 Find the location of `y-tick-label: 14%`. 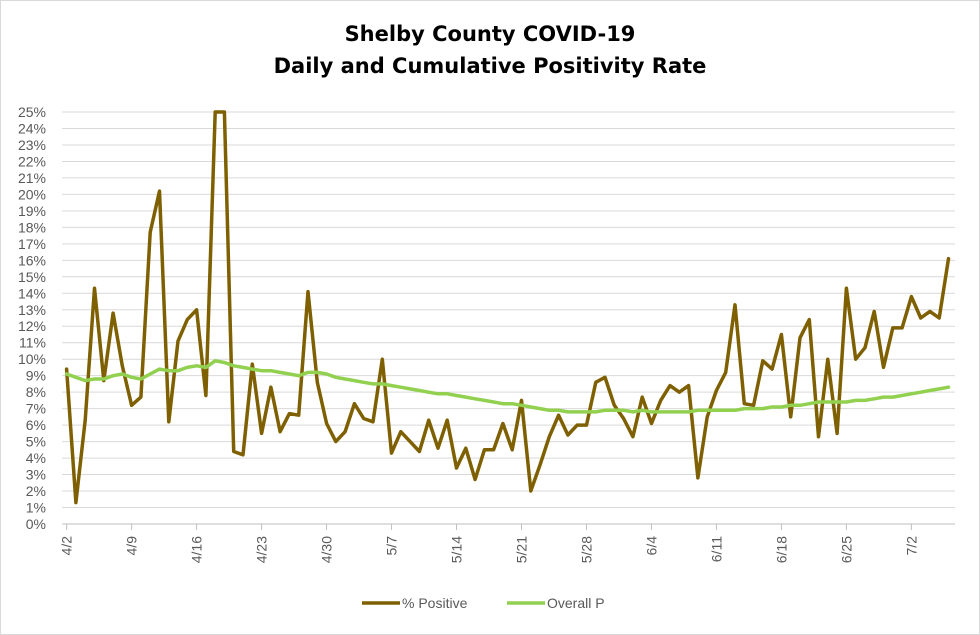

y-tick-label: 14% is located at coordinates (32, 293).